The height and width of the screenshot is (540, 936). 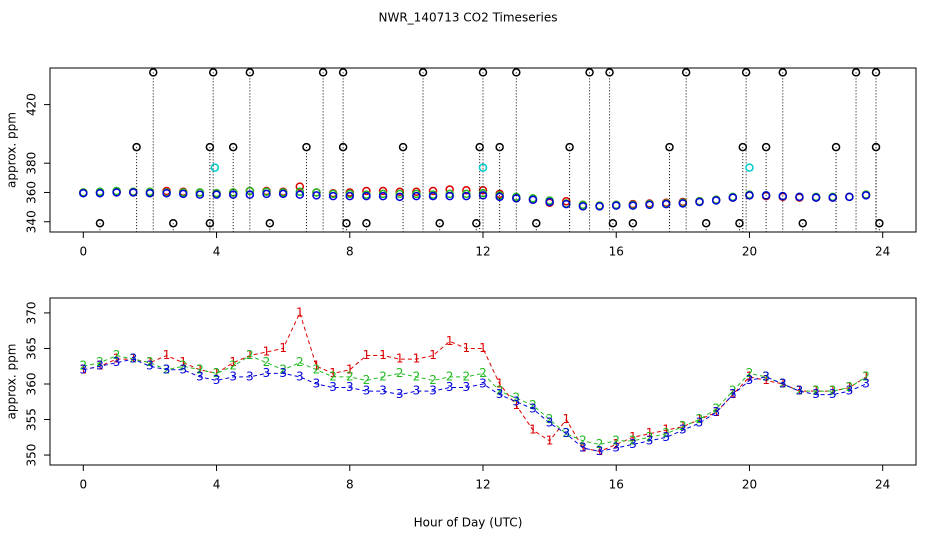 What do you see at coordinates (32, 163) in the screenshot?
I see `y-tick-label: 380` at bounding box center [32, 163].